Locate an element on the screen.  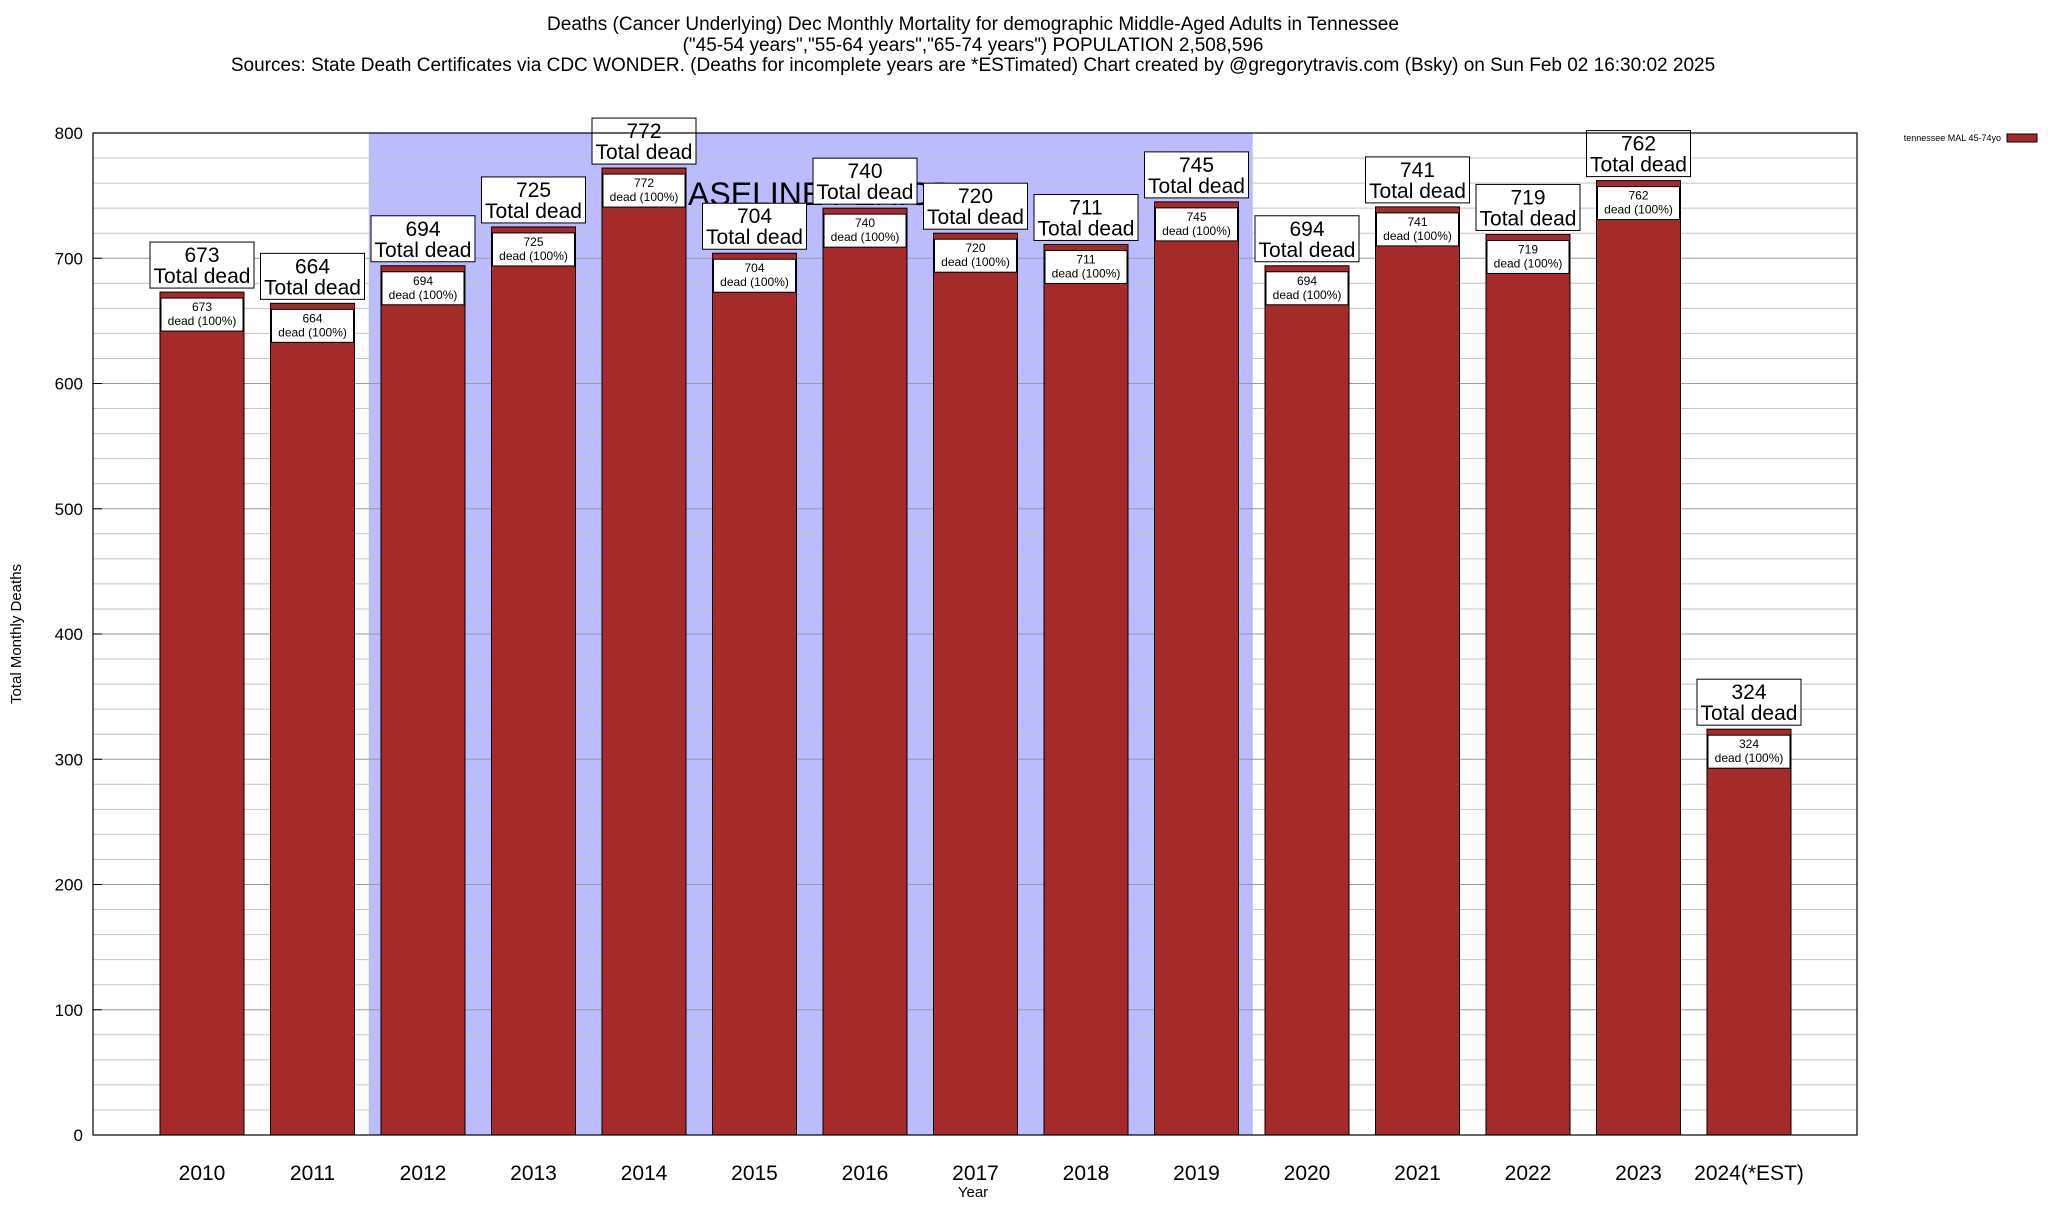
x-tick-label: 2013 is located at coordinates (533, 1173).